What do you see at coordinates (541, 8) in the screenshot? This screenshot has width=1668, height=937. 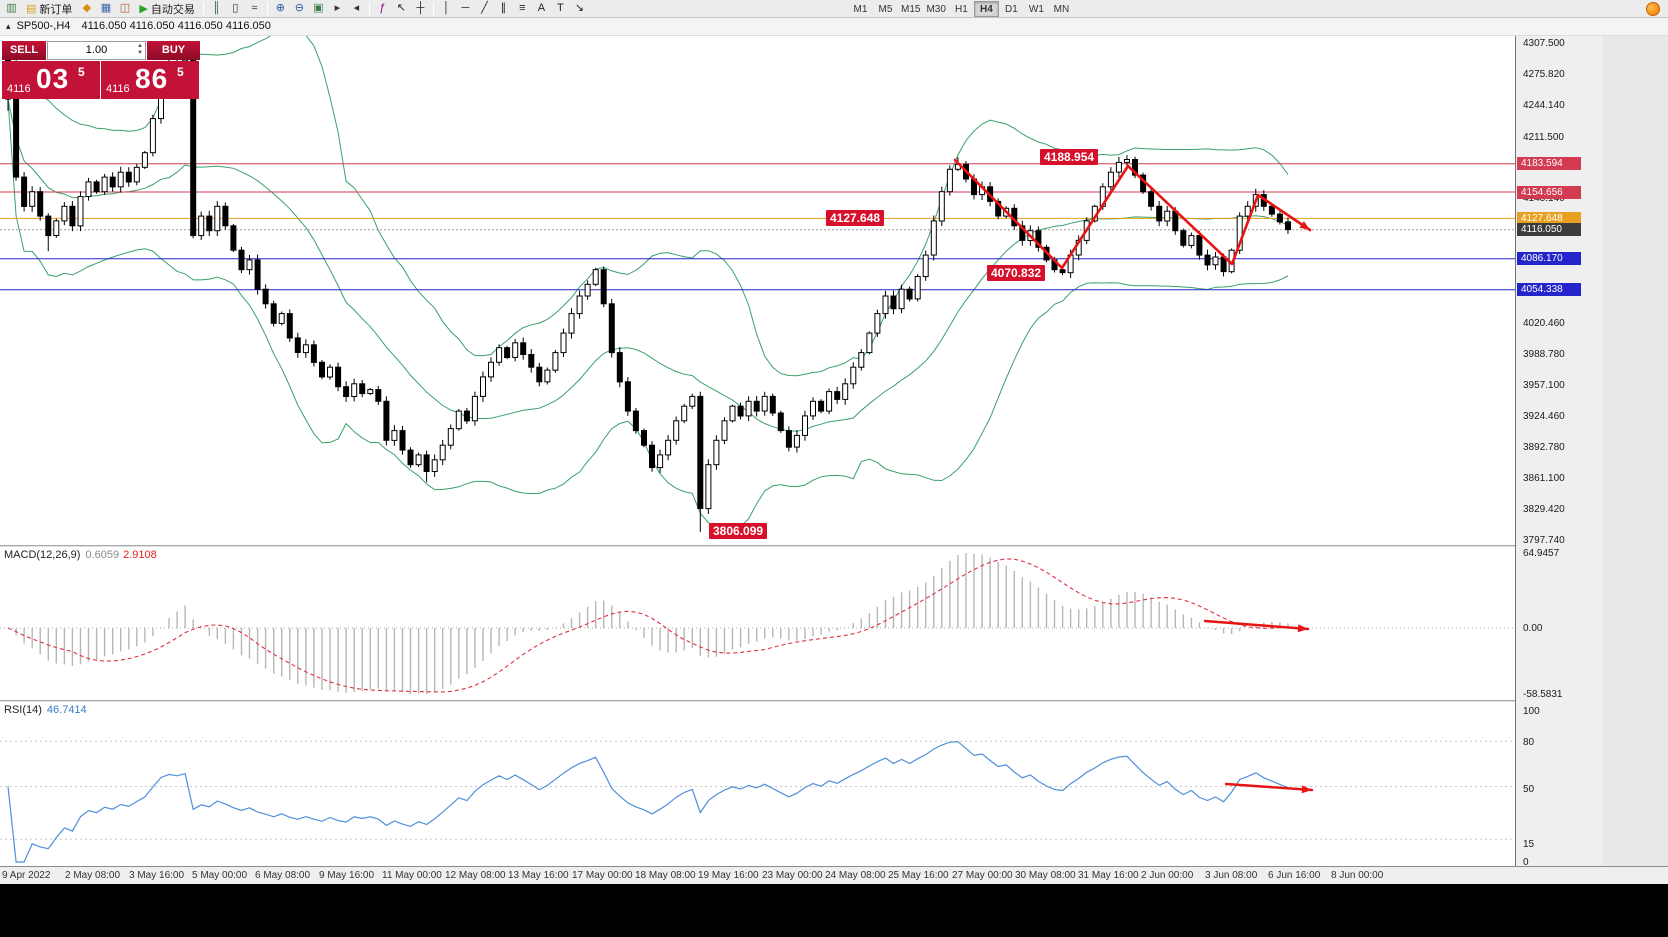 I see `text-icon: A` at bounding box center [541, 8].